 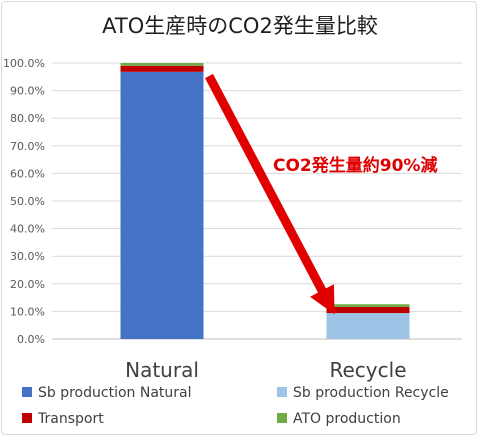 What do you see at coordinates (27, 311) in the screenshot?
I see `y-tick-label: 10.0%` at bounding box center [27, 311].